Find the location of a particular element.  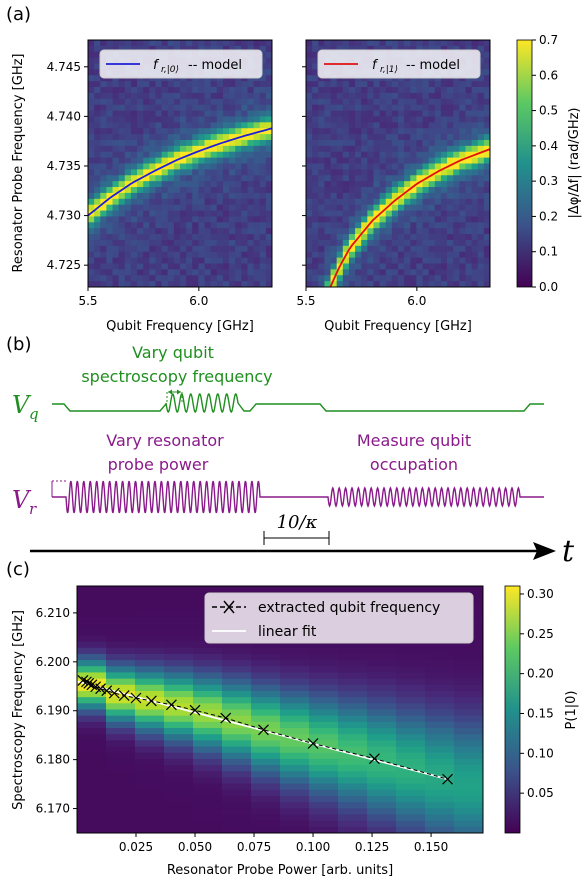

xlabel-a-left: Qubit Frequency [GHz] is located at coordinates (180, 326).